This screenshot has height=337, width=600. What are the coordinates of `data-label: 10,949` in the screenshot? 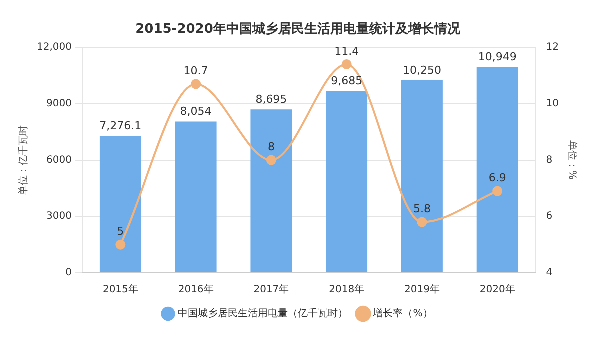 It's located at (497, 57).